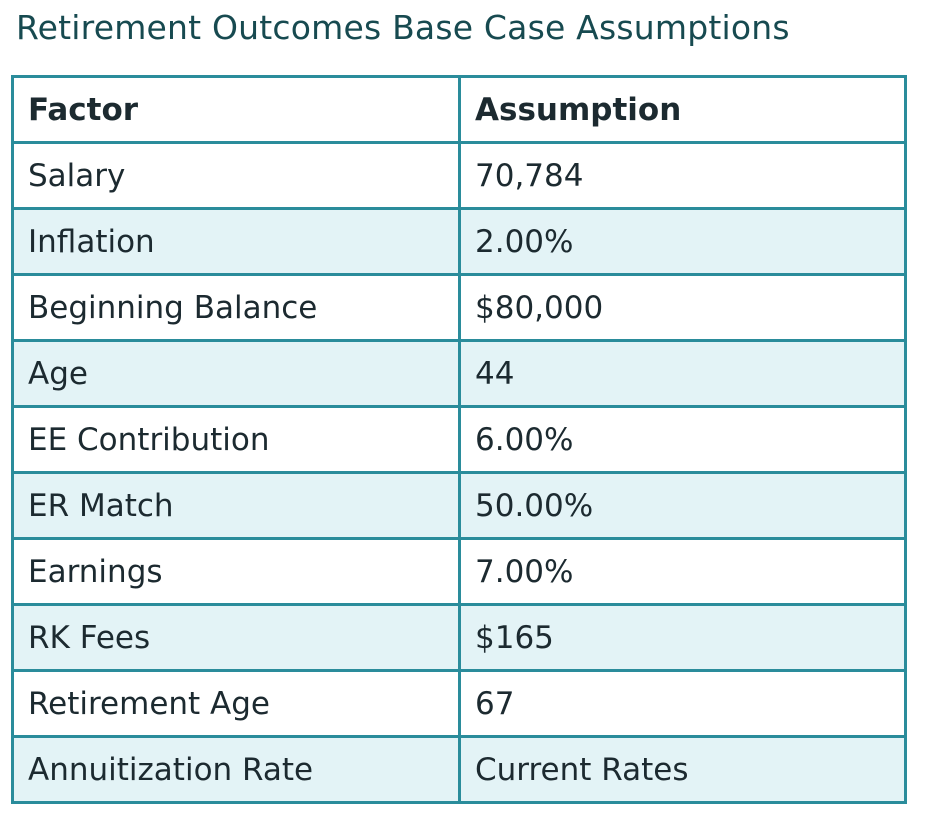  What do you see at coordinates (236, 703) in the screenshot?
I see `factor-cell: Retirement Age` at bounding box center [236, 703].